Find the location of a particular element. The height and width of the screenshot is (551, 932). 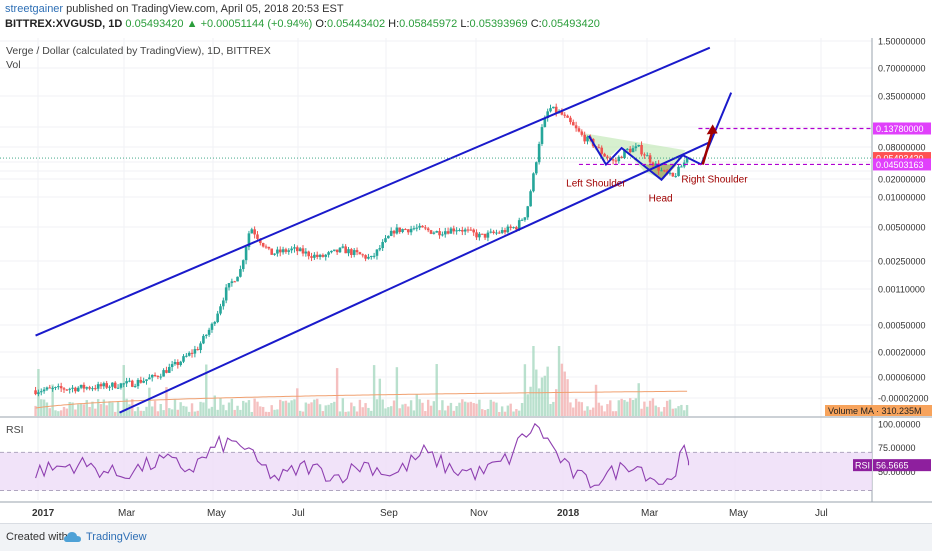

rsi-title: RSI is located at coordinates (15, 430).